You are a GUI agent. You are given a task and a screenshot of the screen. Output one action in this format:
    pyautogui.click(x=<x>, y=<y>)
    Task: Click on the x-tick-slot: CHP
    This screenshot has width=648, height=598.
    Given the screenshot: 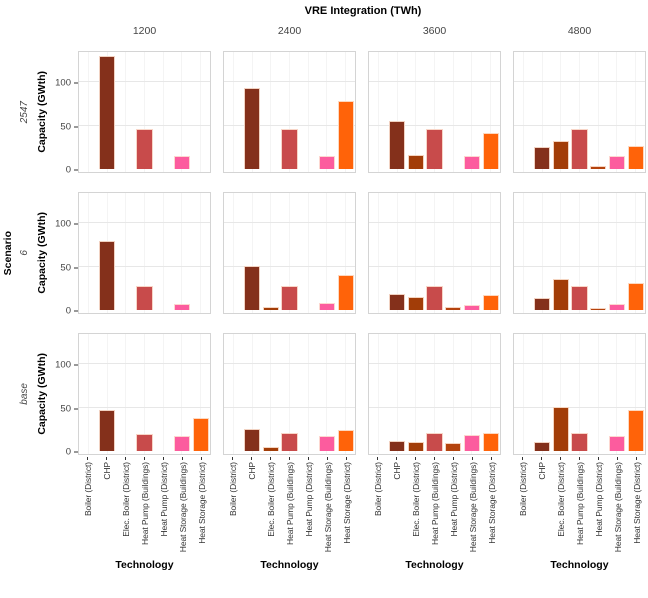 What is the action you would take?
    pyautogui.click(x=396, y=507)
    